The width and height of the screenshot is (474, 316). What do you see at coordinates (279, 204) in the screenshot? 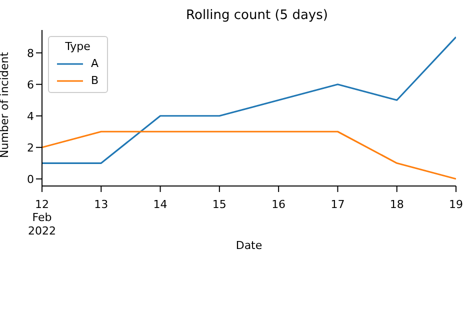
I see `x-tick-label: 16` at bounding box center [279, 204].